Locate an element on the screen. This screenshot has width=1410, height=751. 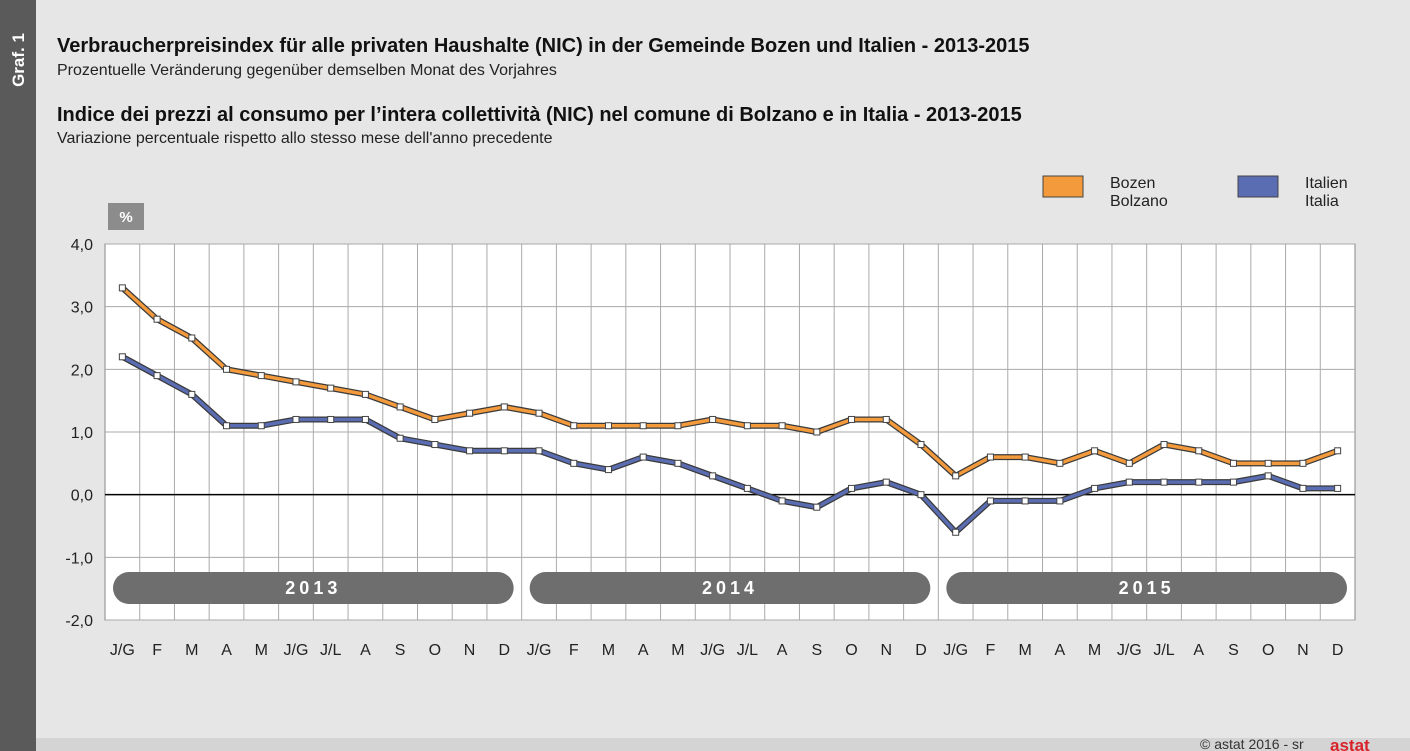
y-tick-label: 1,0 is located at coordinates (82, 433).